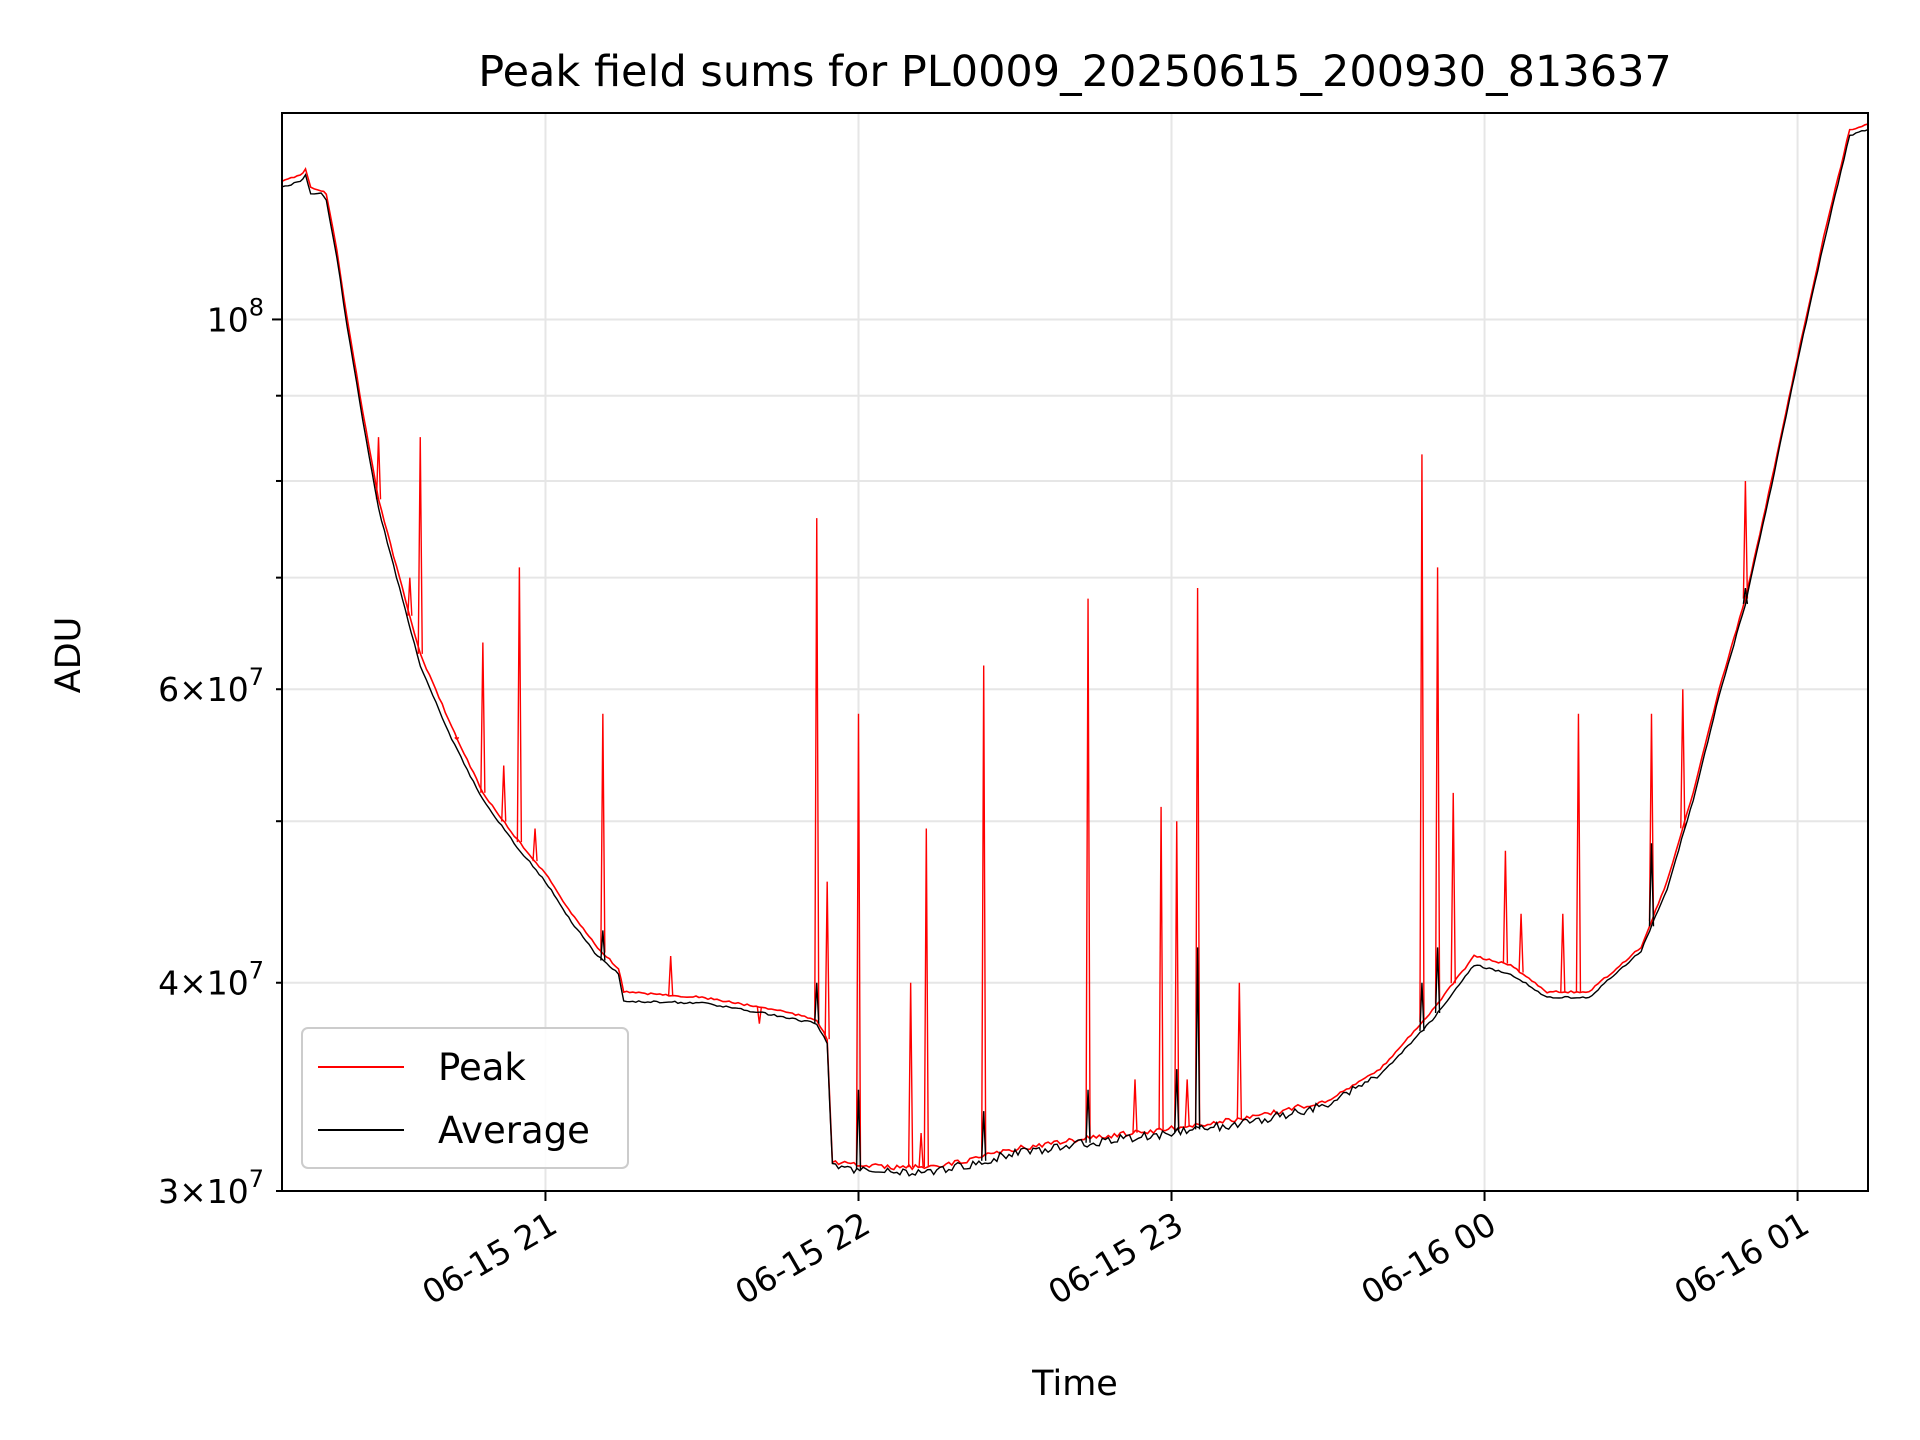 This screenshot has height=1440, width=1920. Describe the element at coordinates (211, 980) in the screenshot. I see `y-tick-label: 4×107` at that location.